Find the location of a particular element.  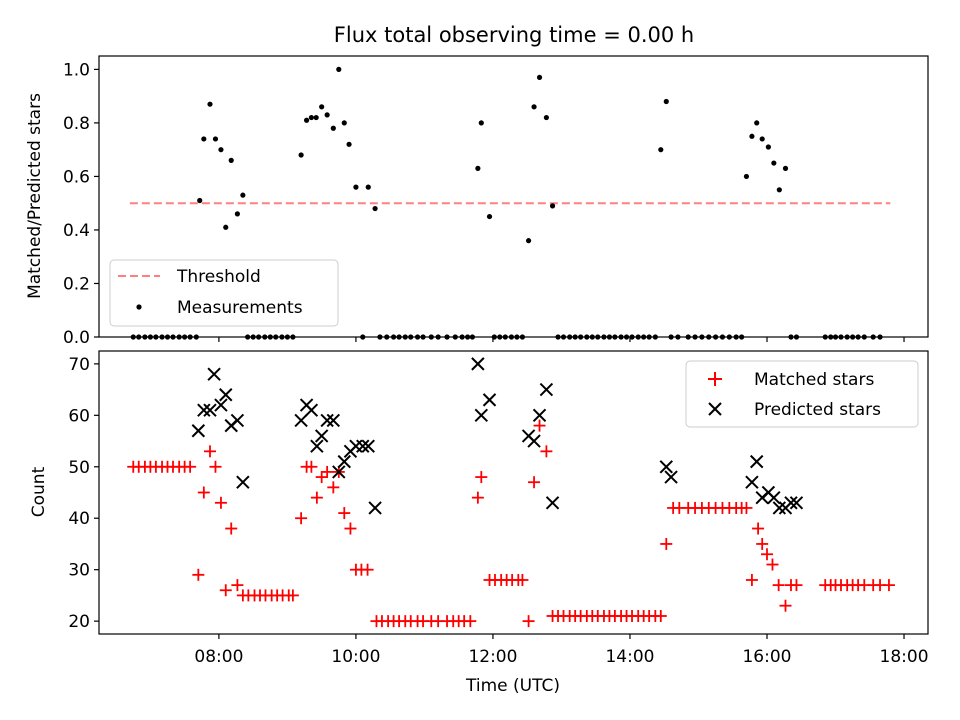

y-tick-label: 0.8 is located at coordinates (76, 124).